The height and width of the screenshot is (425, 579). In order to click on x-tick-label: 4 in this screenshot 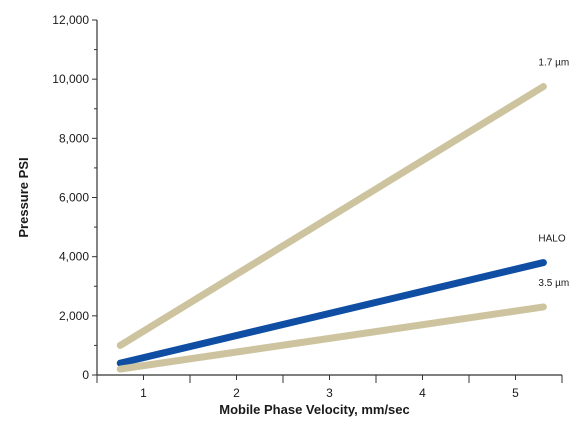, I will do `click(422, 393)`.